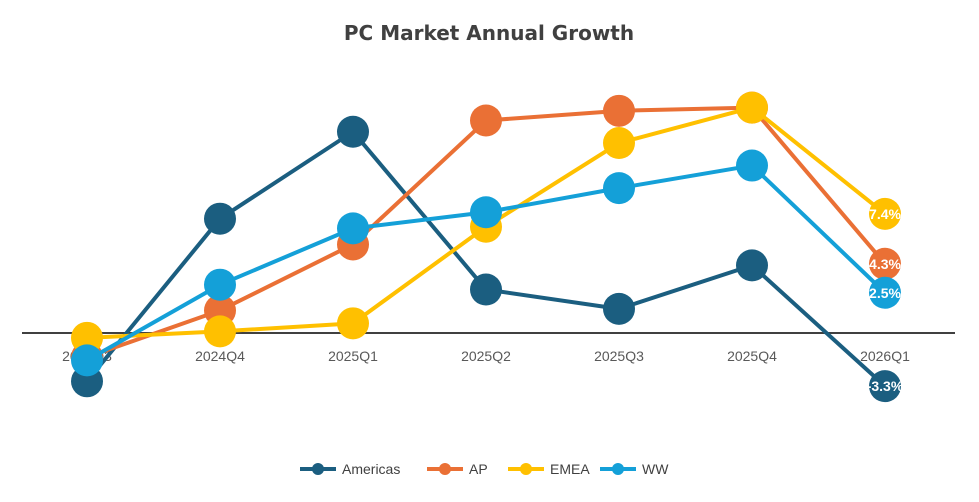 This screenshot has width=979, height=502. Describe the element at coordinates (752, 356) in the screenshot. I see `x-tick-label: 2025Q4` at that location.